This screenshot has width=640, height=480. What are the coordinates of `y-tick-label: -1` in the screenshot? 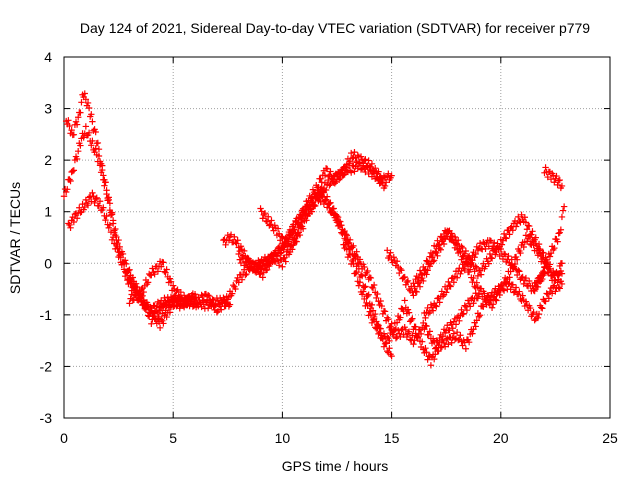 It's located at (46, 315).